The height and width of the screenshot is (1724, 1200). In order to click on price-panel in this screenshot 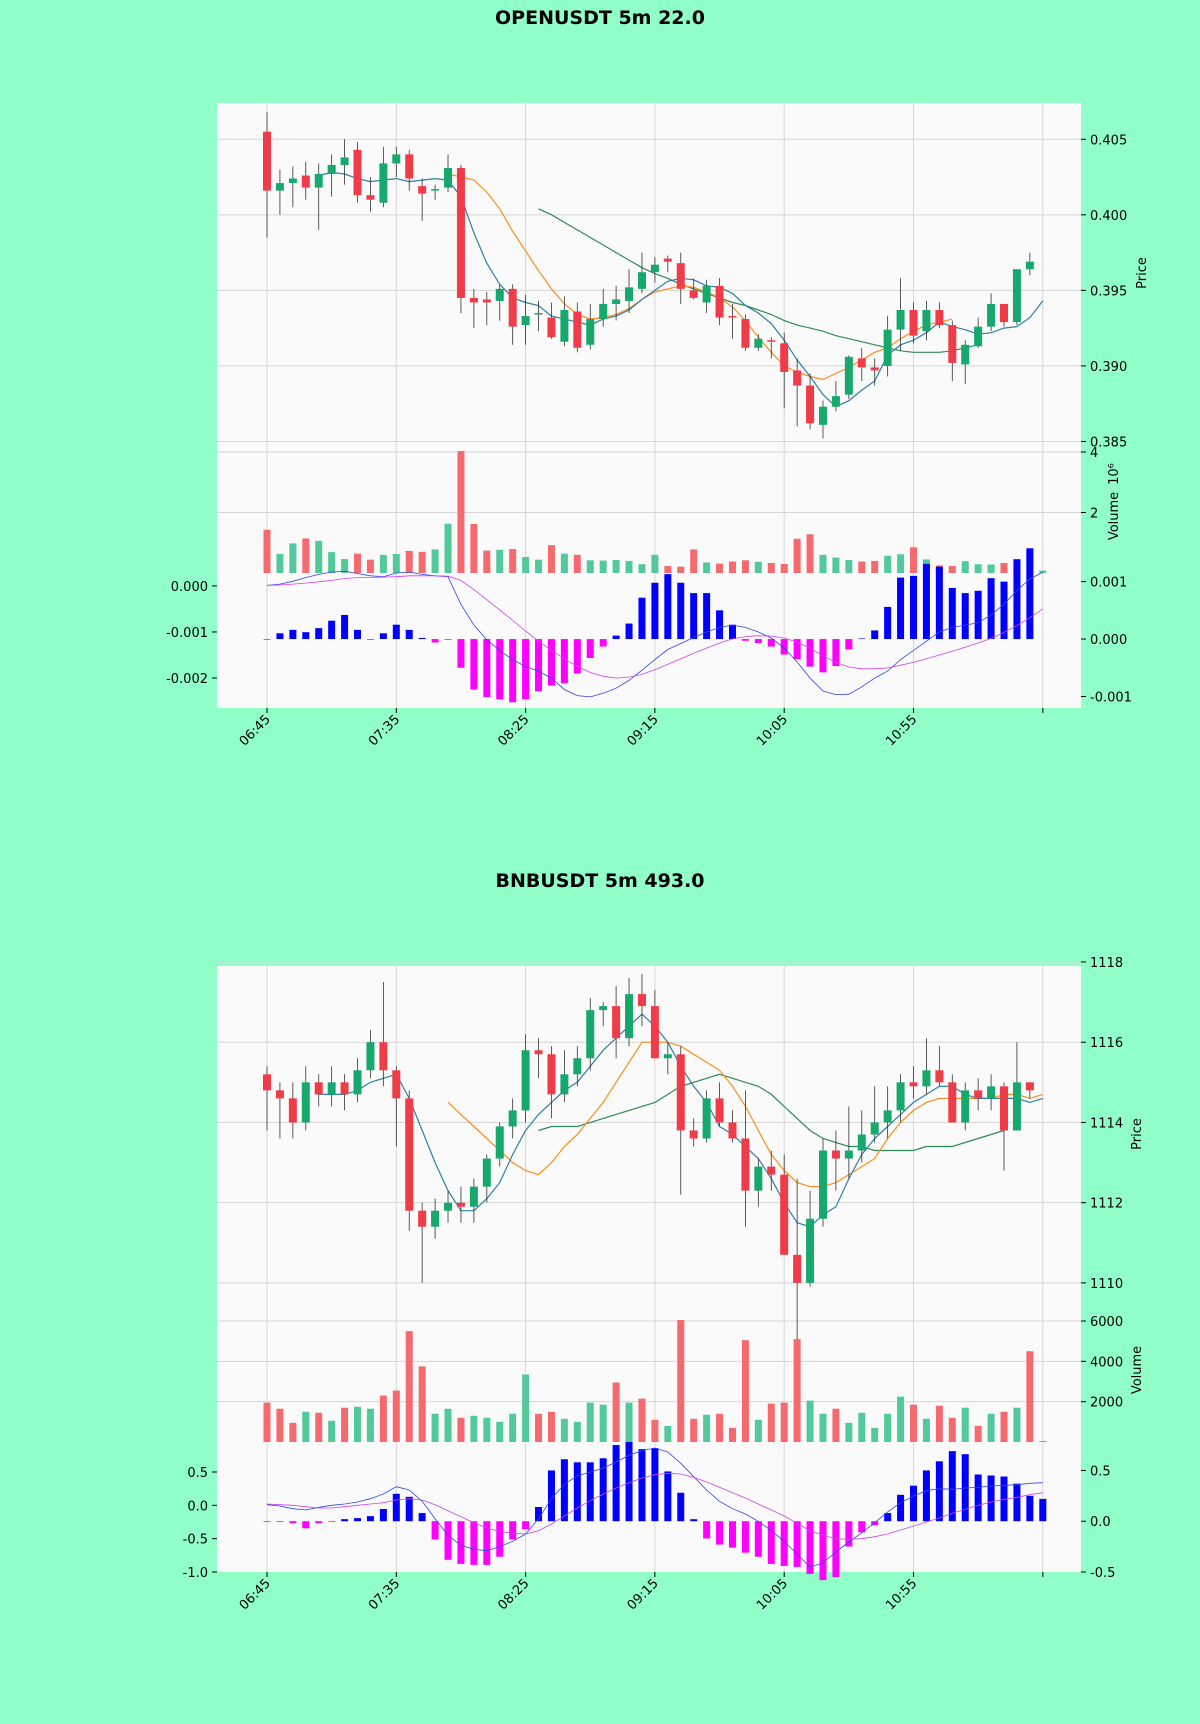, I will do `click(649, 1140)`.